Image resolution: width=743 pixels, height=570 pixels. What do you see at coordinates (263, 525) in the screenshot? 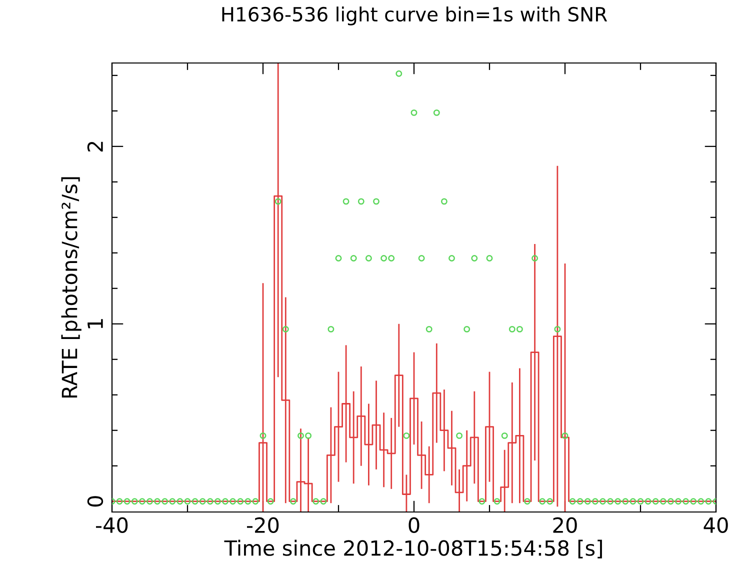
I see `x-tick-label: -20` at bounding box center [263, 525].